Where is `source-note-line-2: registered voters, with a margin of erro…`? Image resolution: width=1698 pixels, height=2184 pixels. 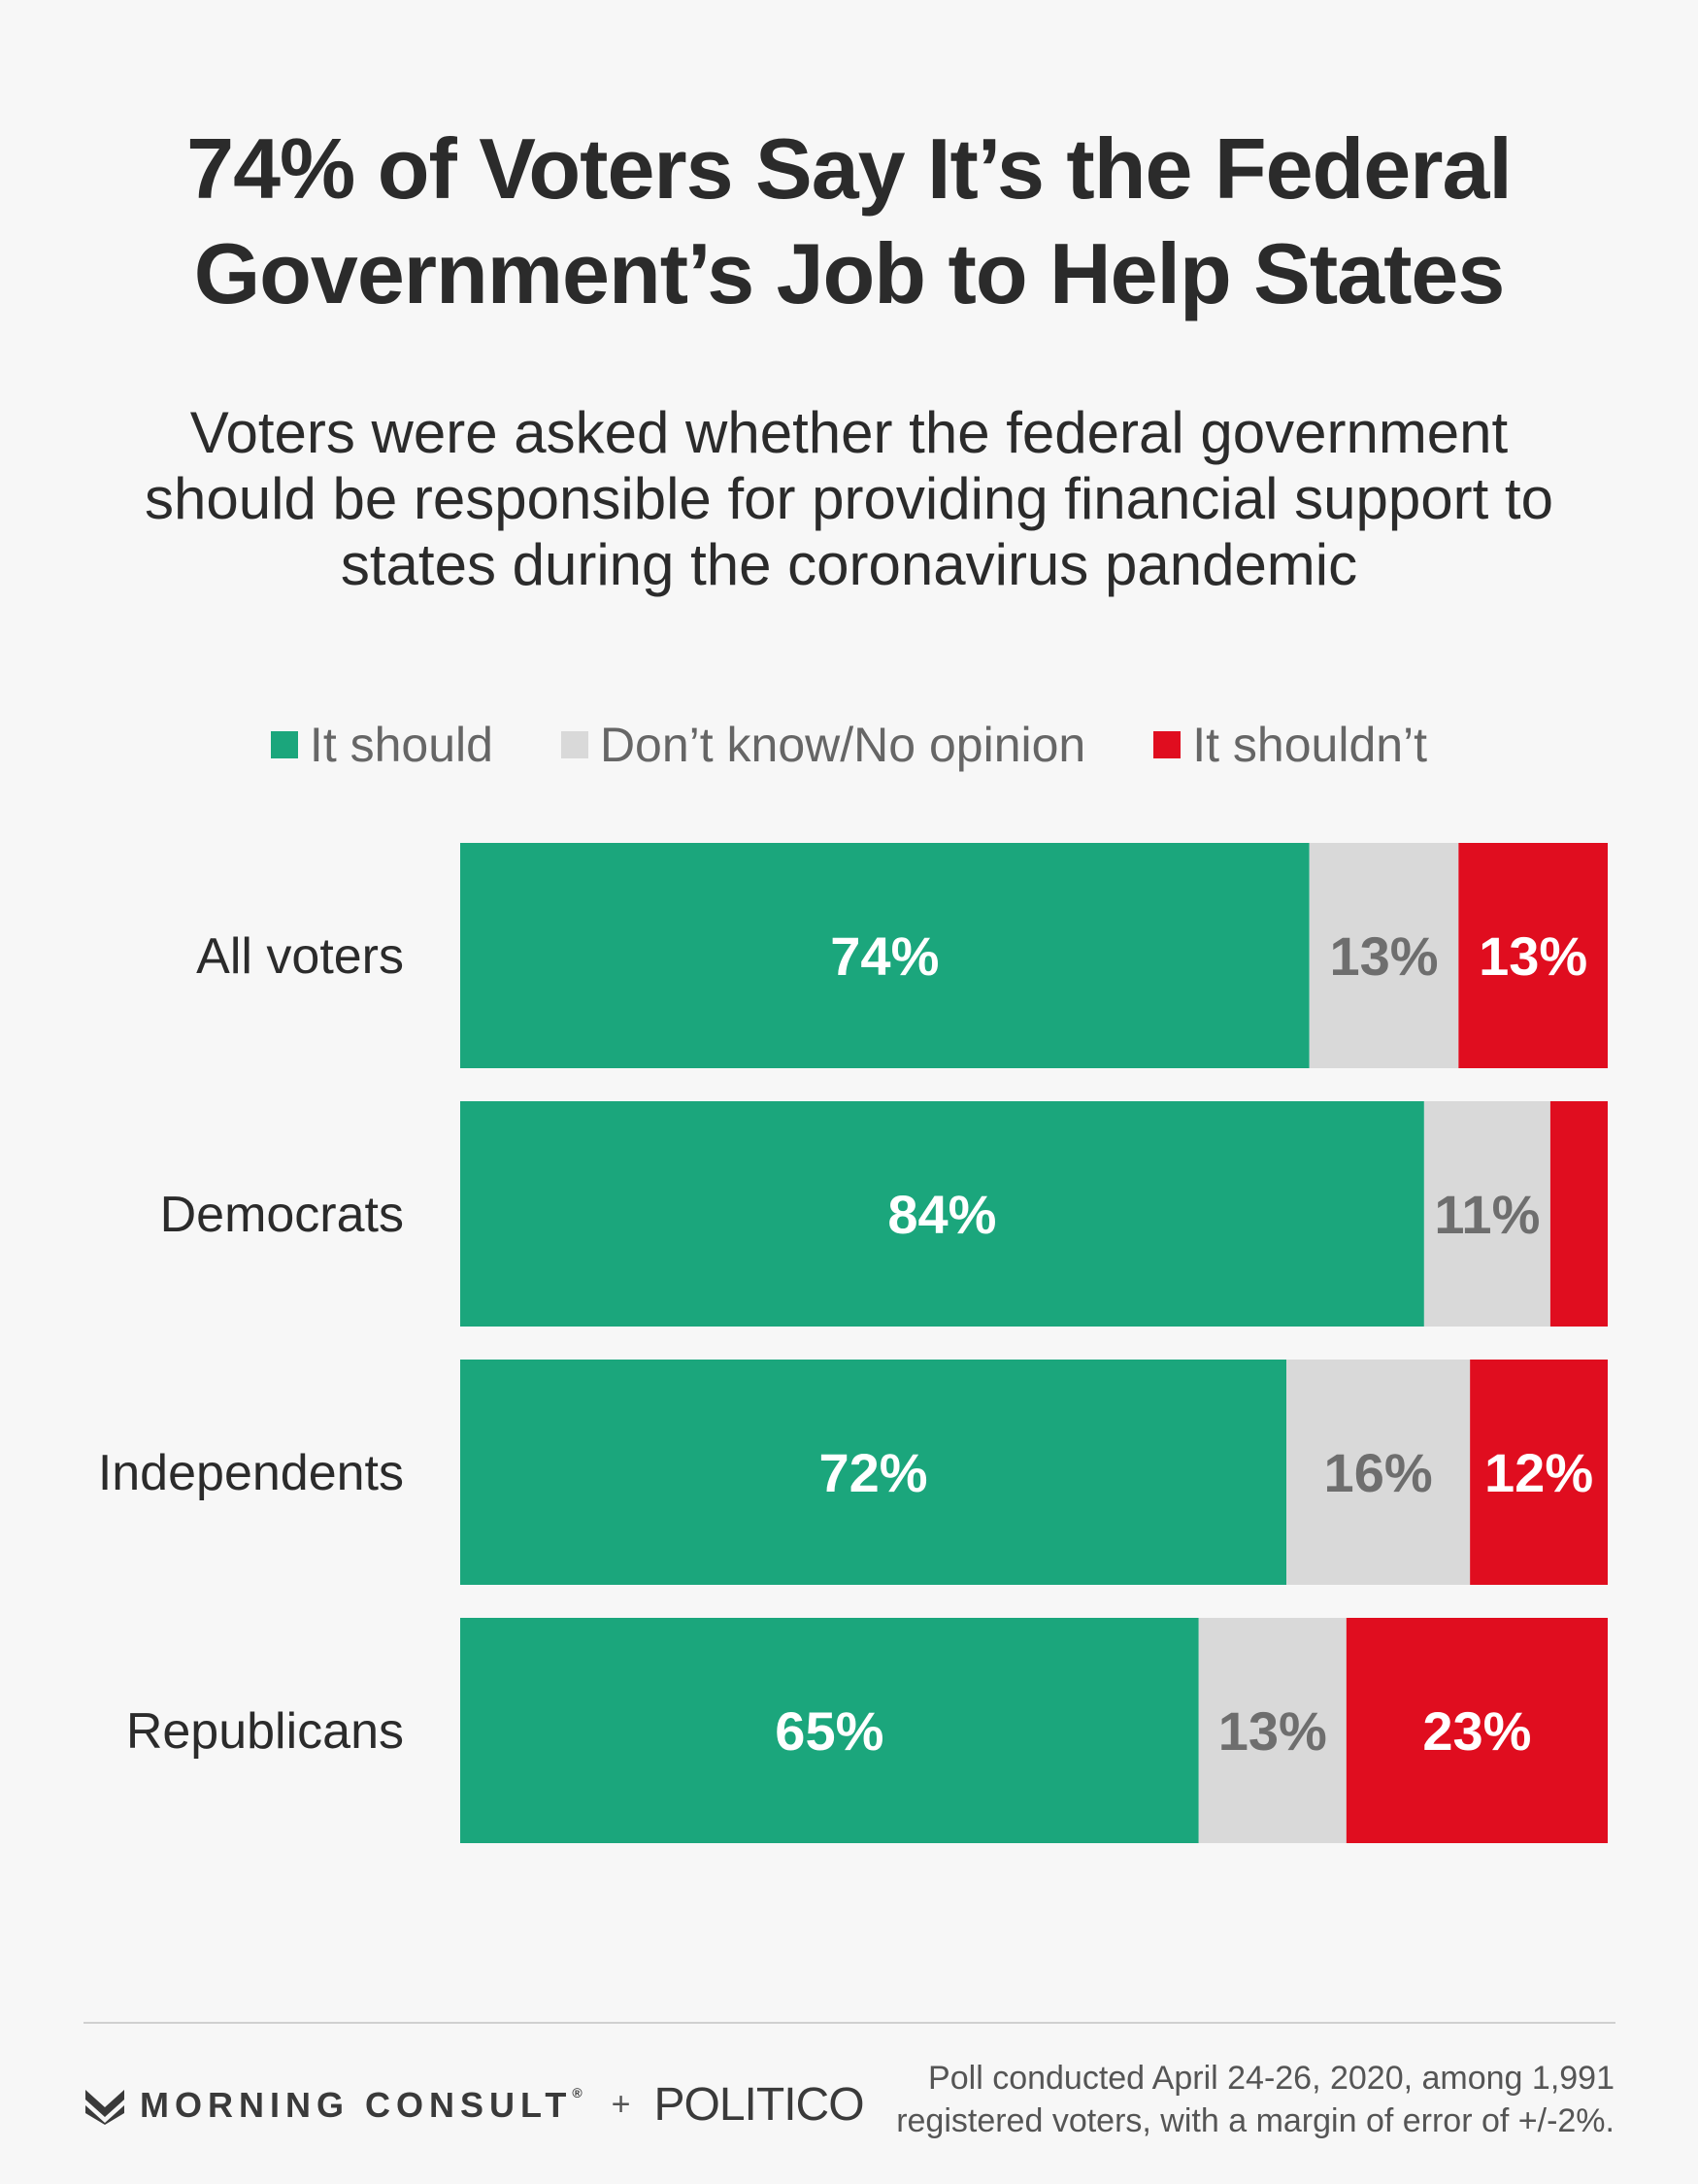 source-note-line-2: registered voters, with a margin of erro… is located at coordinates (1255, 2120).